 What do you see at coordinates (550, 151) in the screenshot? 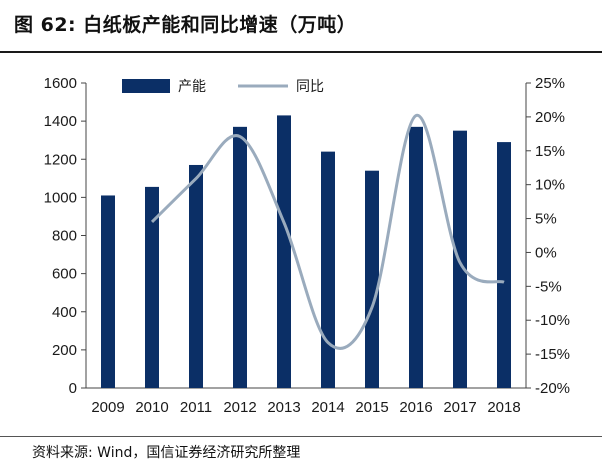
I see `y-right-tick-label: 15%` at bounding box center [550, 151].